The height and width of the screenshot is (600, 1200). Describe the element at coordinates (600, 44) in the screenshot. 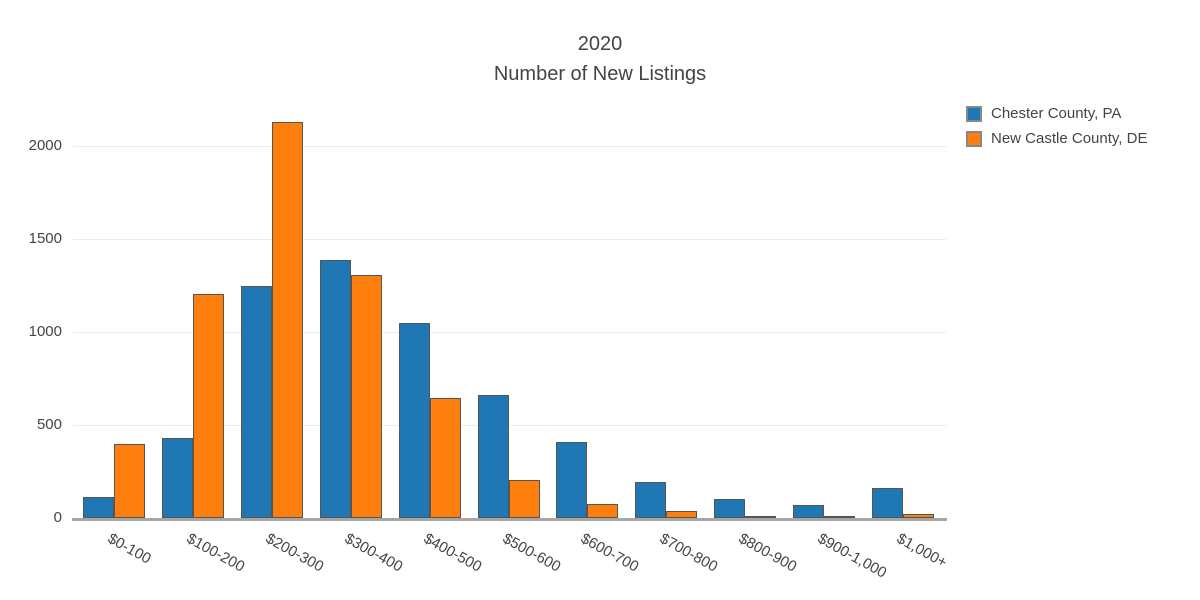

I see `chart-title-line-1: 2020` at that location.